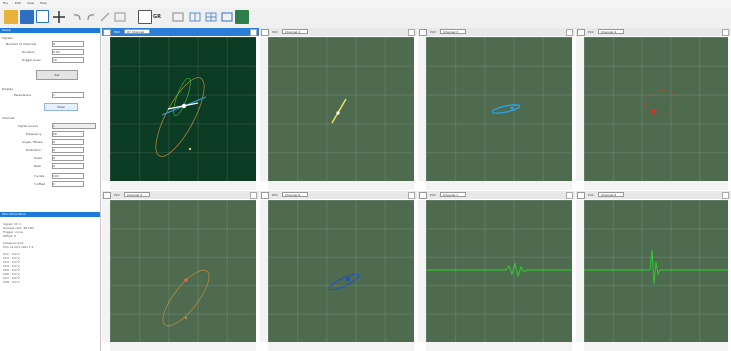  I want to click on info-line: Sample rate: 48 kHz, so click(18, 228).